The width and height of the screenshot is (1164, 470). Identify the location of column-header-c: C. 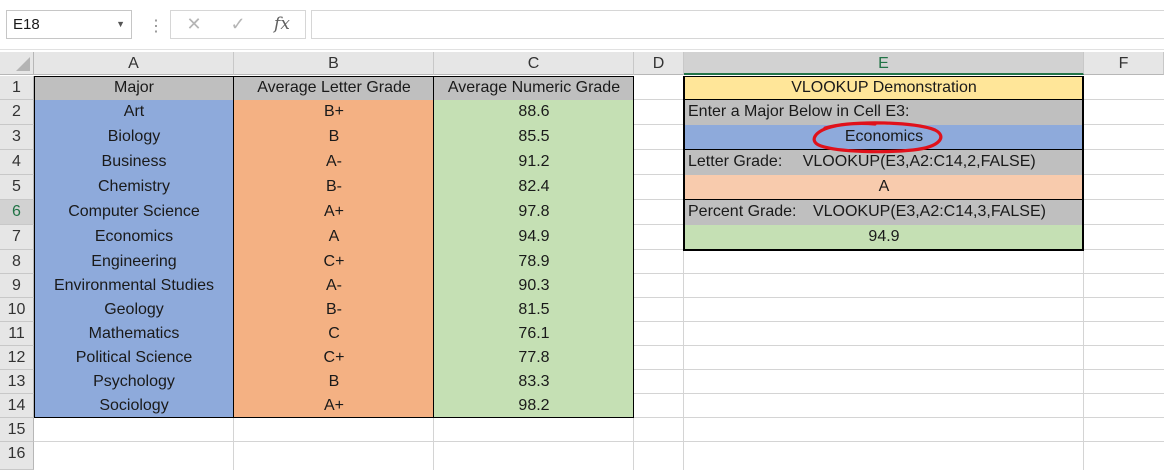
(534, 63).